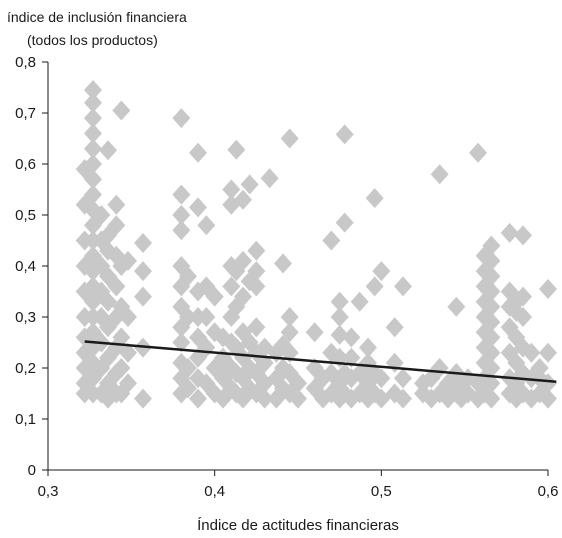 The image size is (562, 538). I want to click on trendline, so click(320, 362).